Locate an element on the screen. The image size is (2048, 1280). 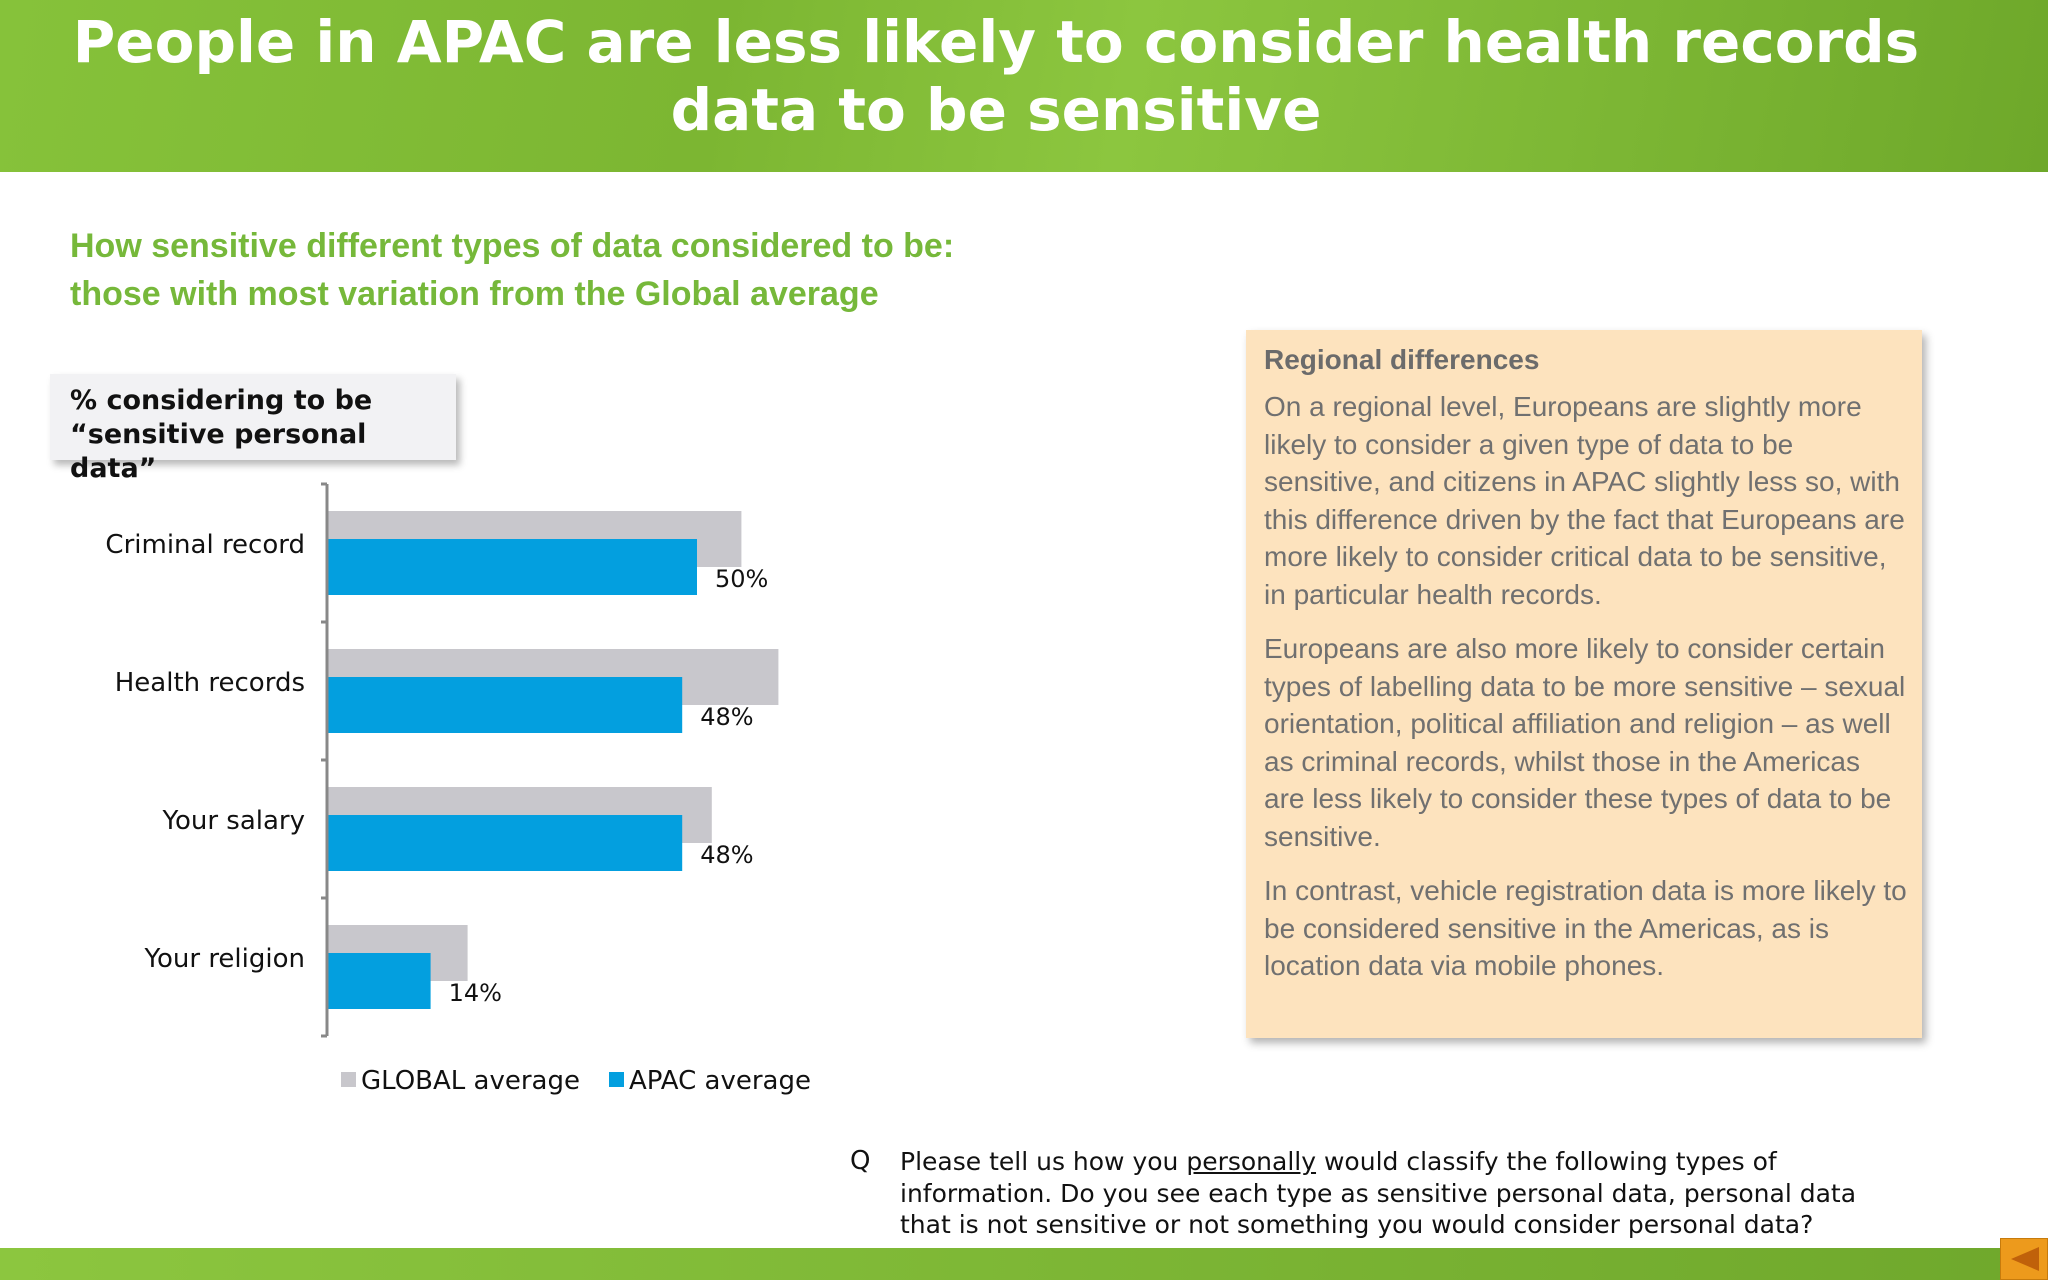
category-label-1: Health records is located at coordinates (210, 683).